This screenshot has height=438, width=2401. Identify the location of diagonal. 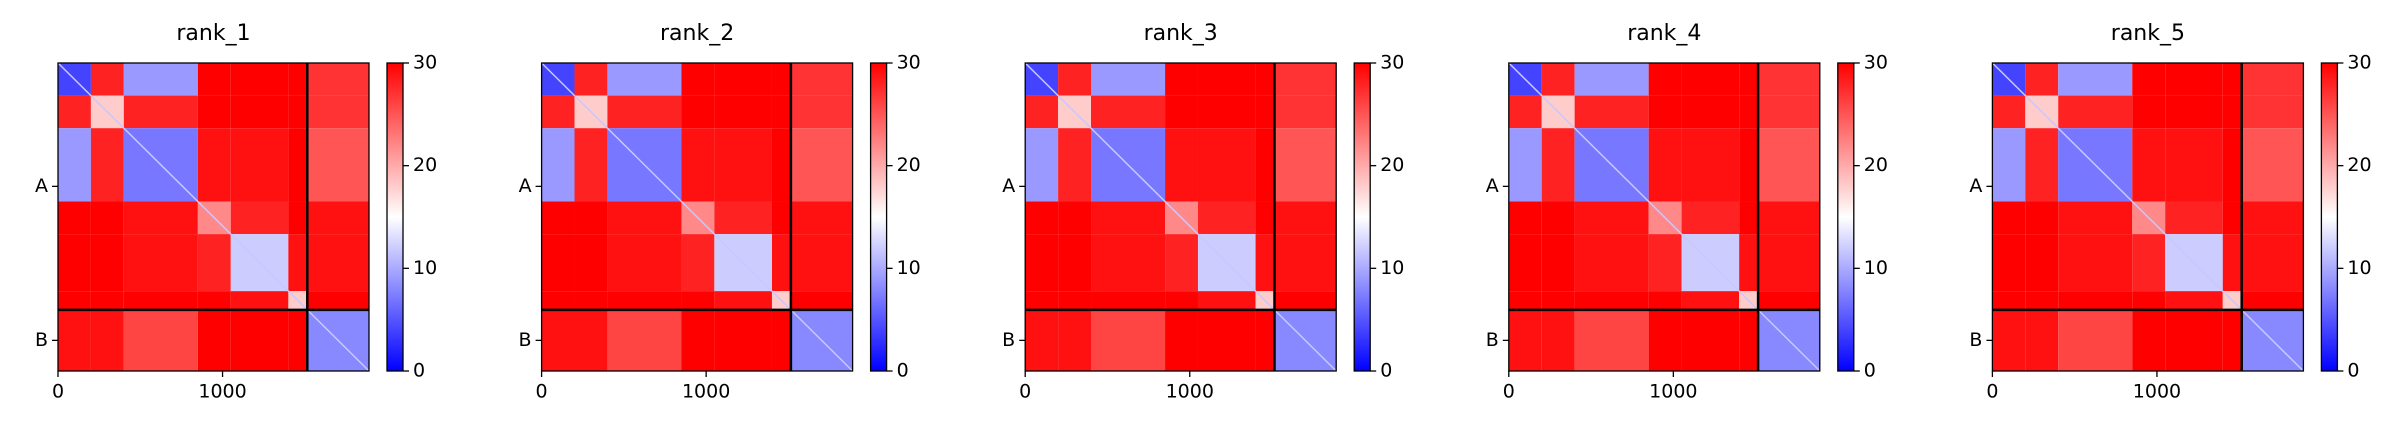
(213, 217).